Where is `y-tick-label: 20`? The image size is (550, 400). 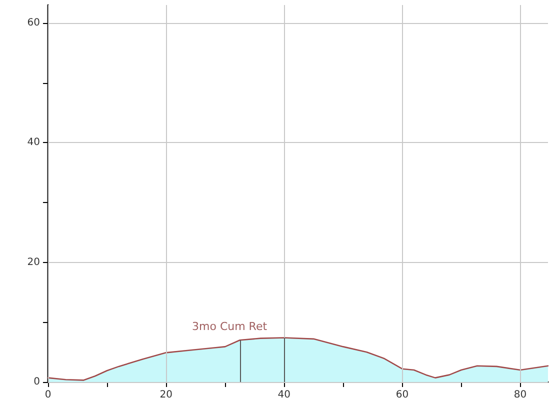 y-tick-label: 20 is located at coordinates (33, 262).